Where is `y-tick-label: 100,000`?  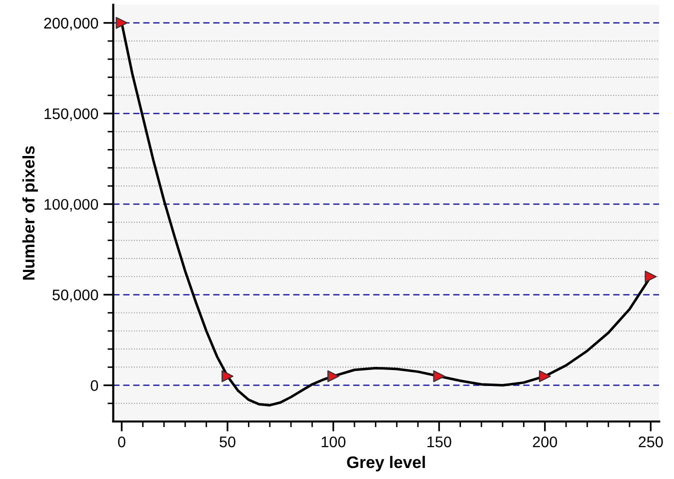
y-tick-label: 100,000 is located at coordinates (71, 205).